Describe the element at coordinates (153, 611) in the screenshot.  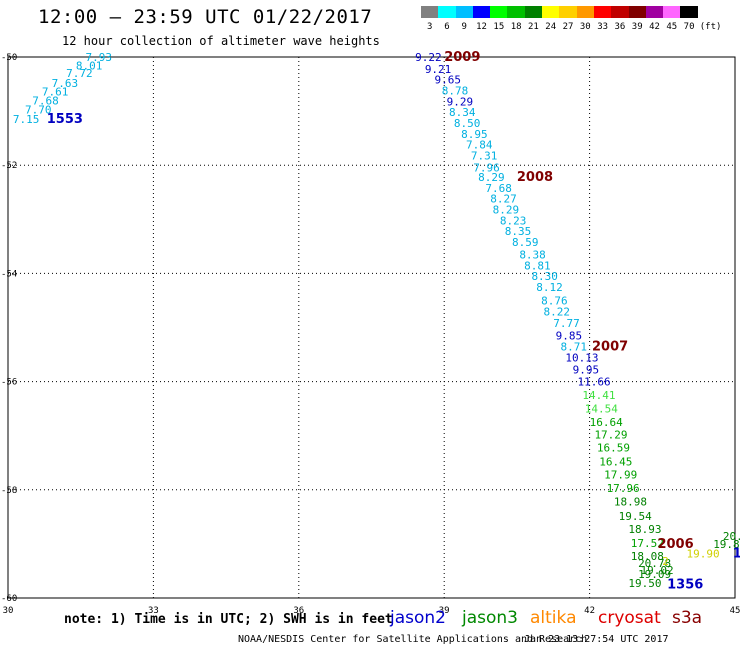
I see `x-tick-label: 33` at that location.